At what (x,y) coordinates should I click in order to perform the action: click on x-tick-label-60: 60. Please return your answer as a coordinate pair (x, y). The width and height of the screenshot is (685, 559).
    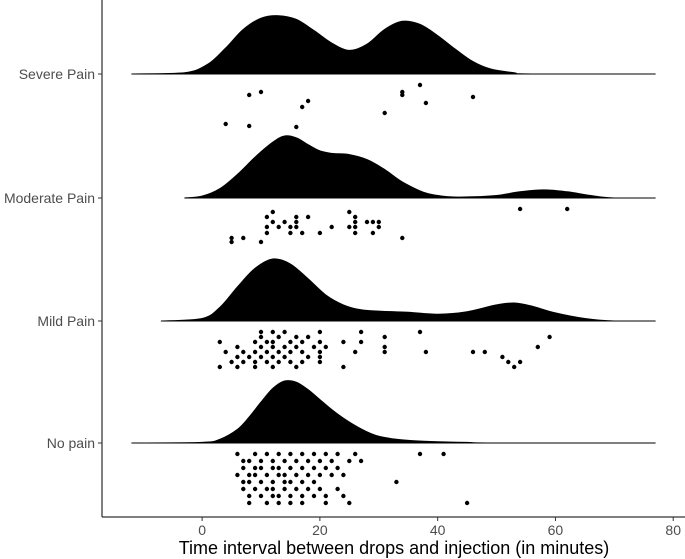
    Looking at the image, I should click on (556, 530).